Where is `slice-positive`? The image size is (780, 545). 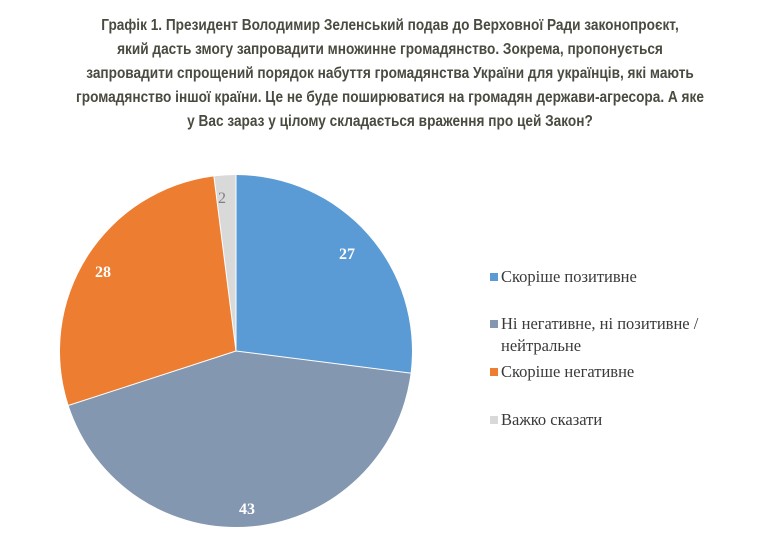
slice-positive is located at coordinates (324, 274).